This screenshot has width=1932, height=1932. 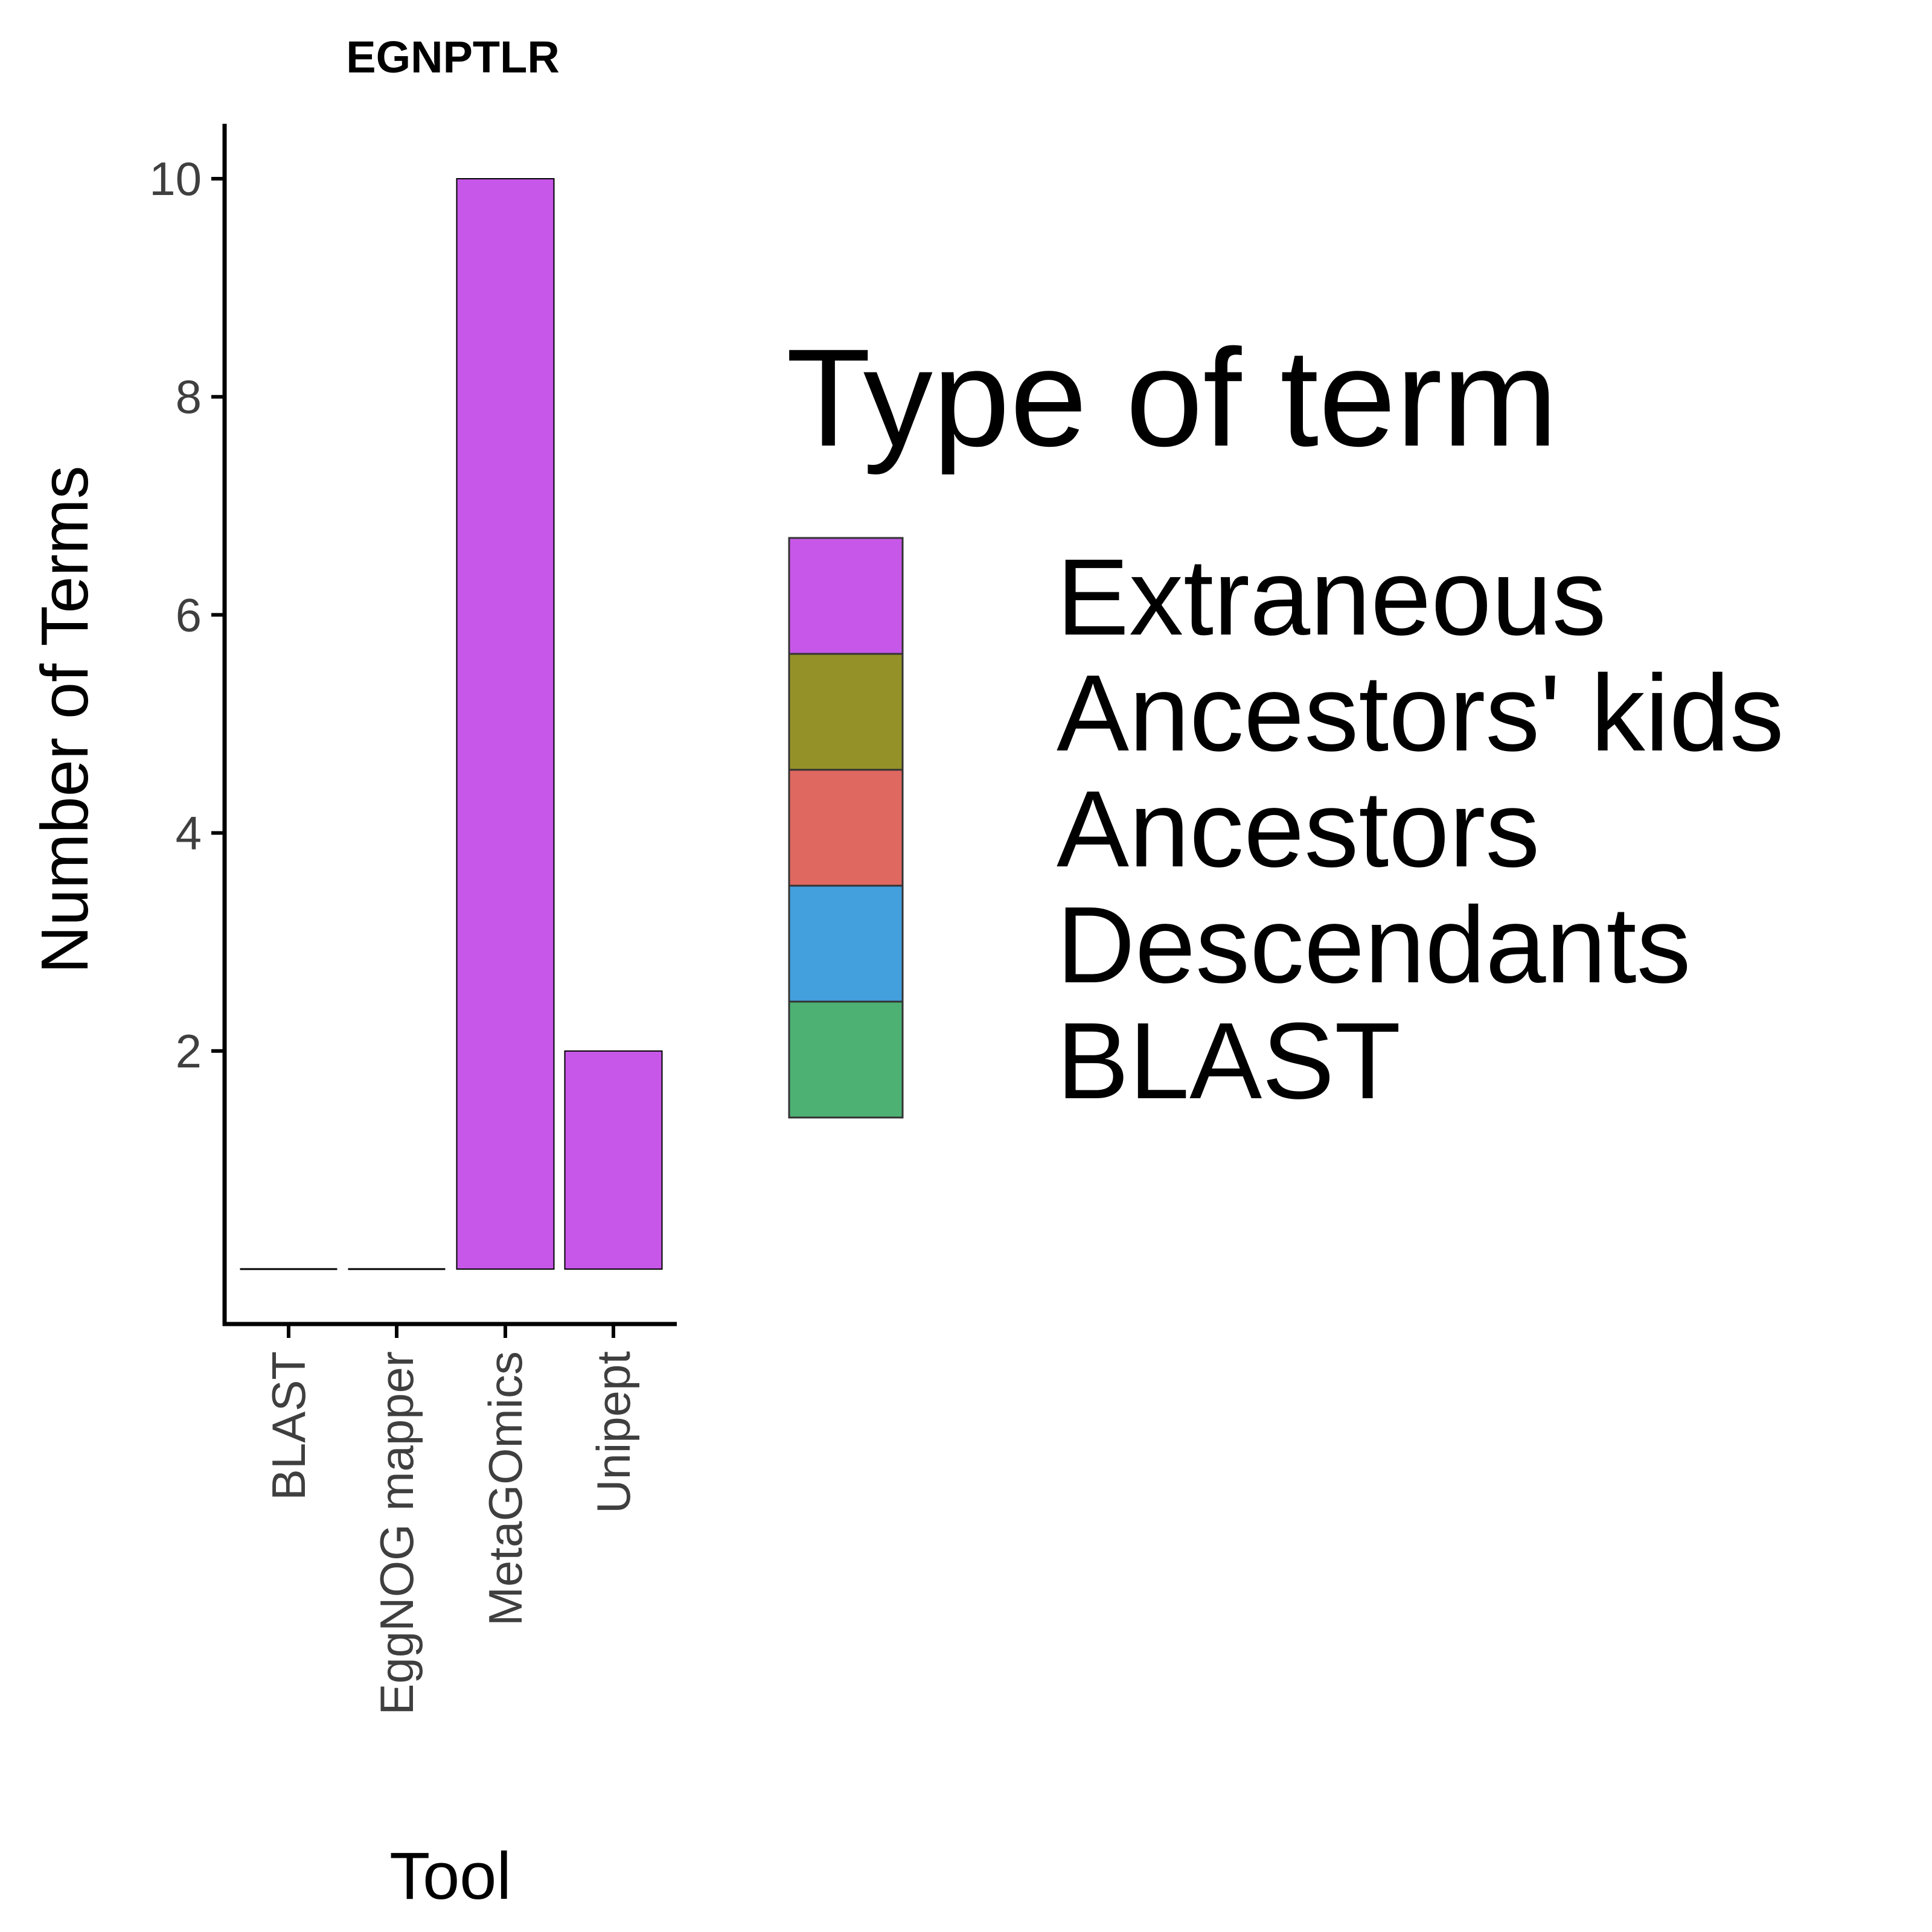 I want to click on x-axis-title: Tool, so click(x=450, y=1876).